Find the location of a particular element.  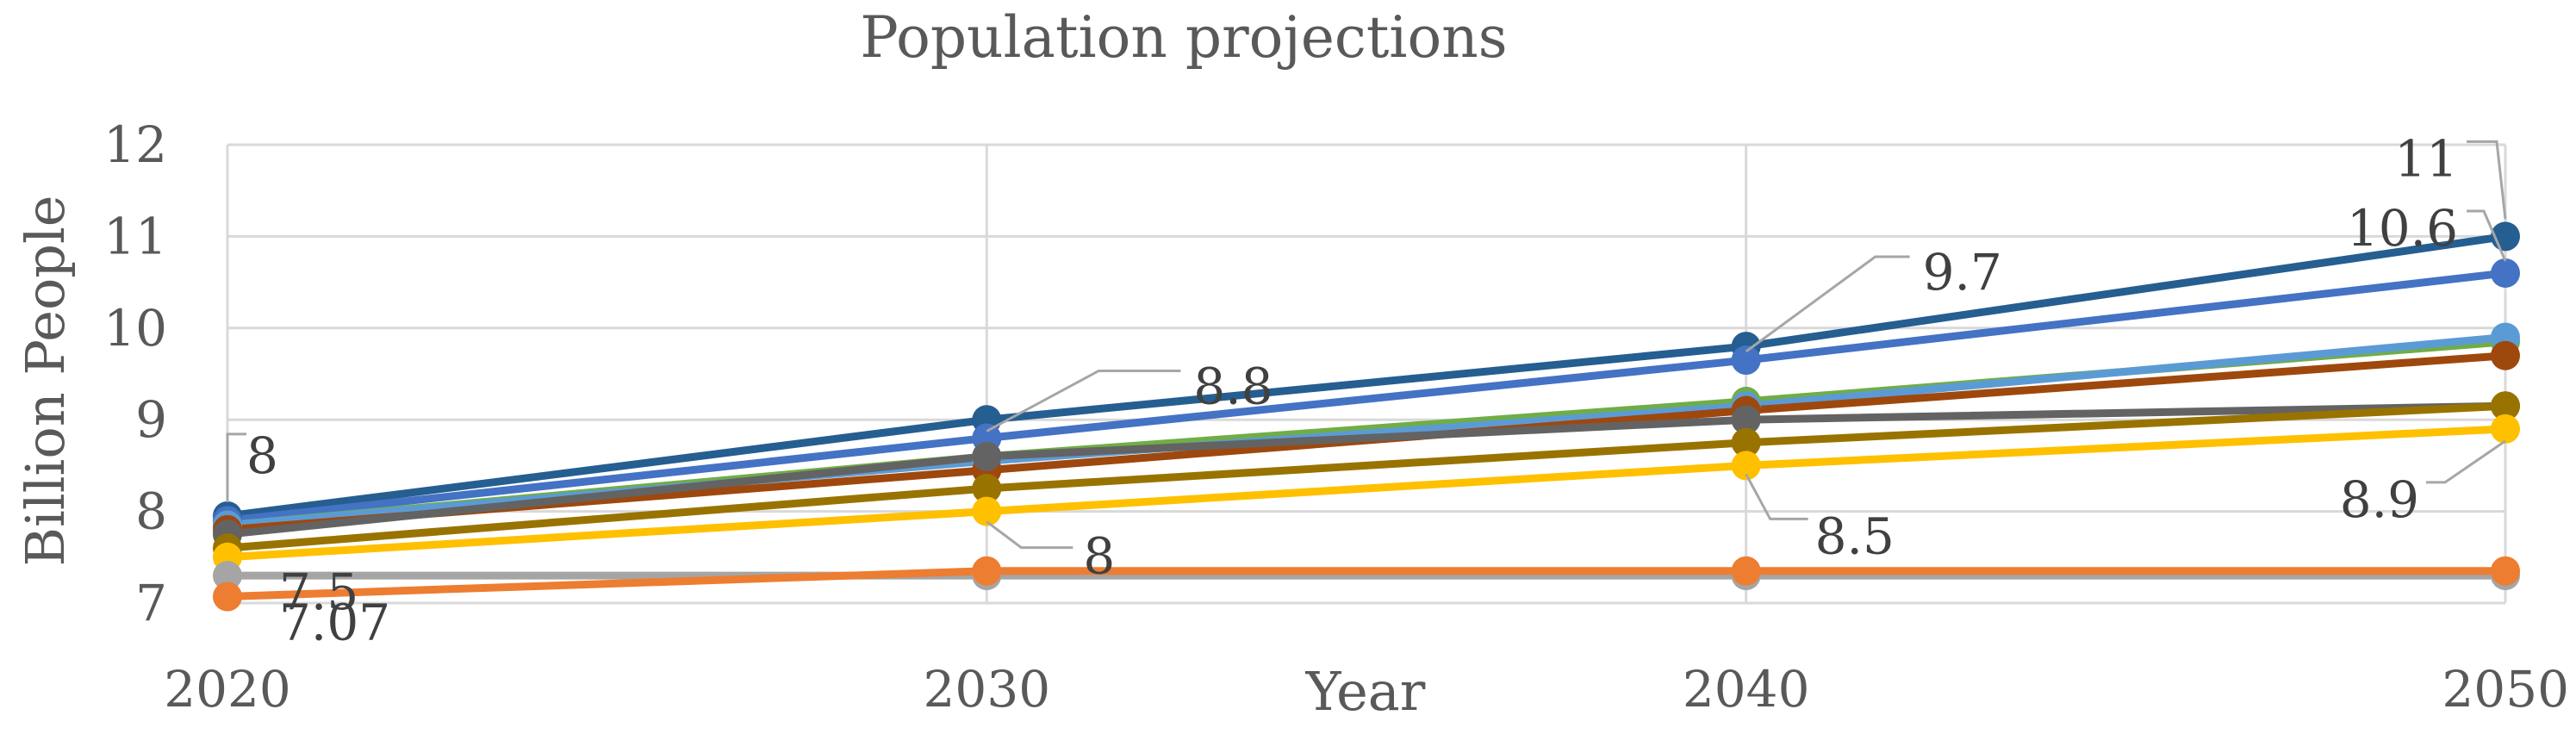

data-label: 7.07 is located at coordinates (335, 623).